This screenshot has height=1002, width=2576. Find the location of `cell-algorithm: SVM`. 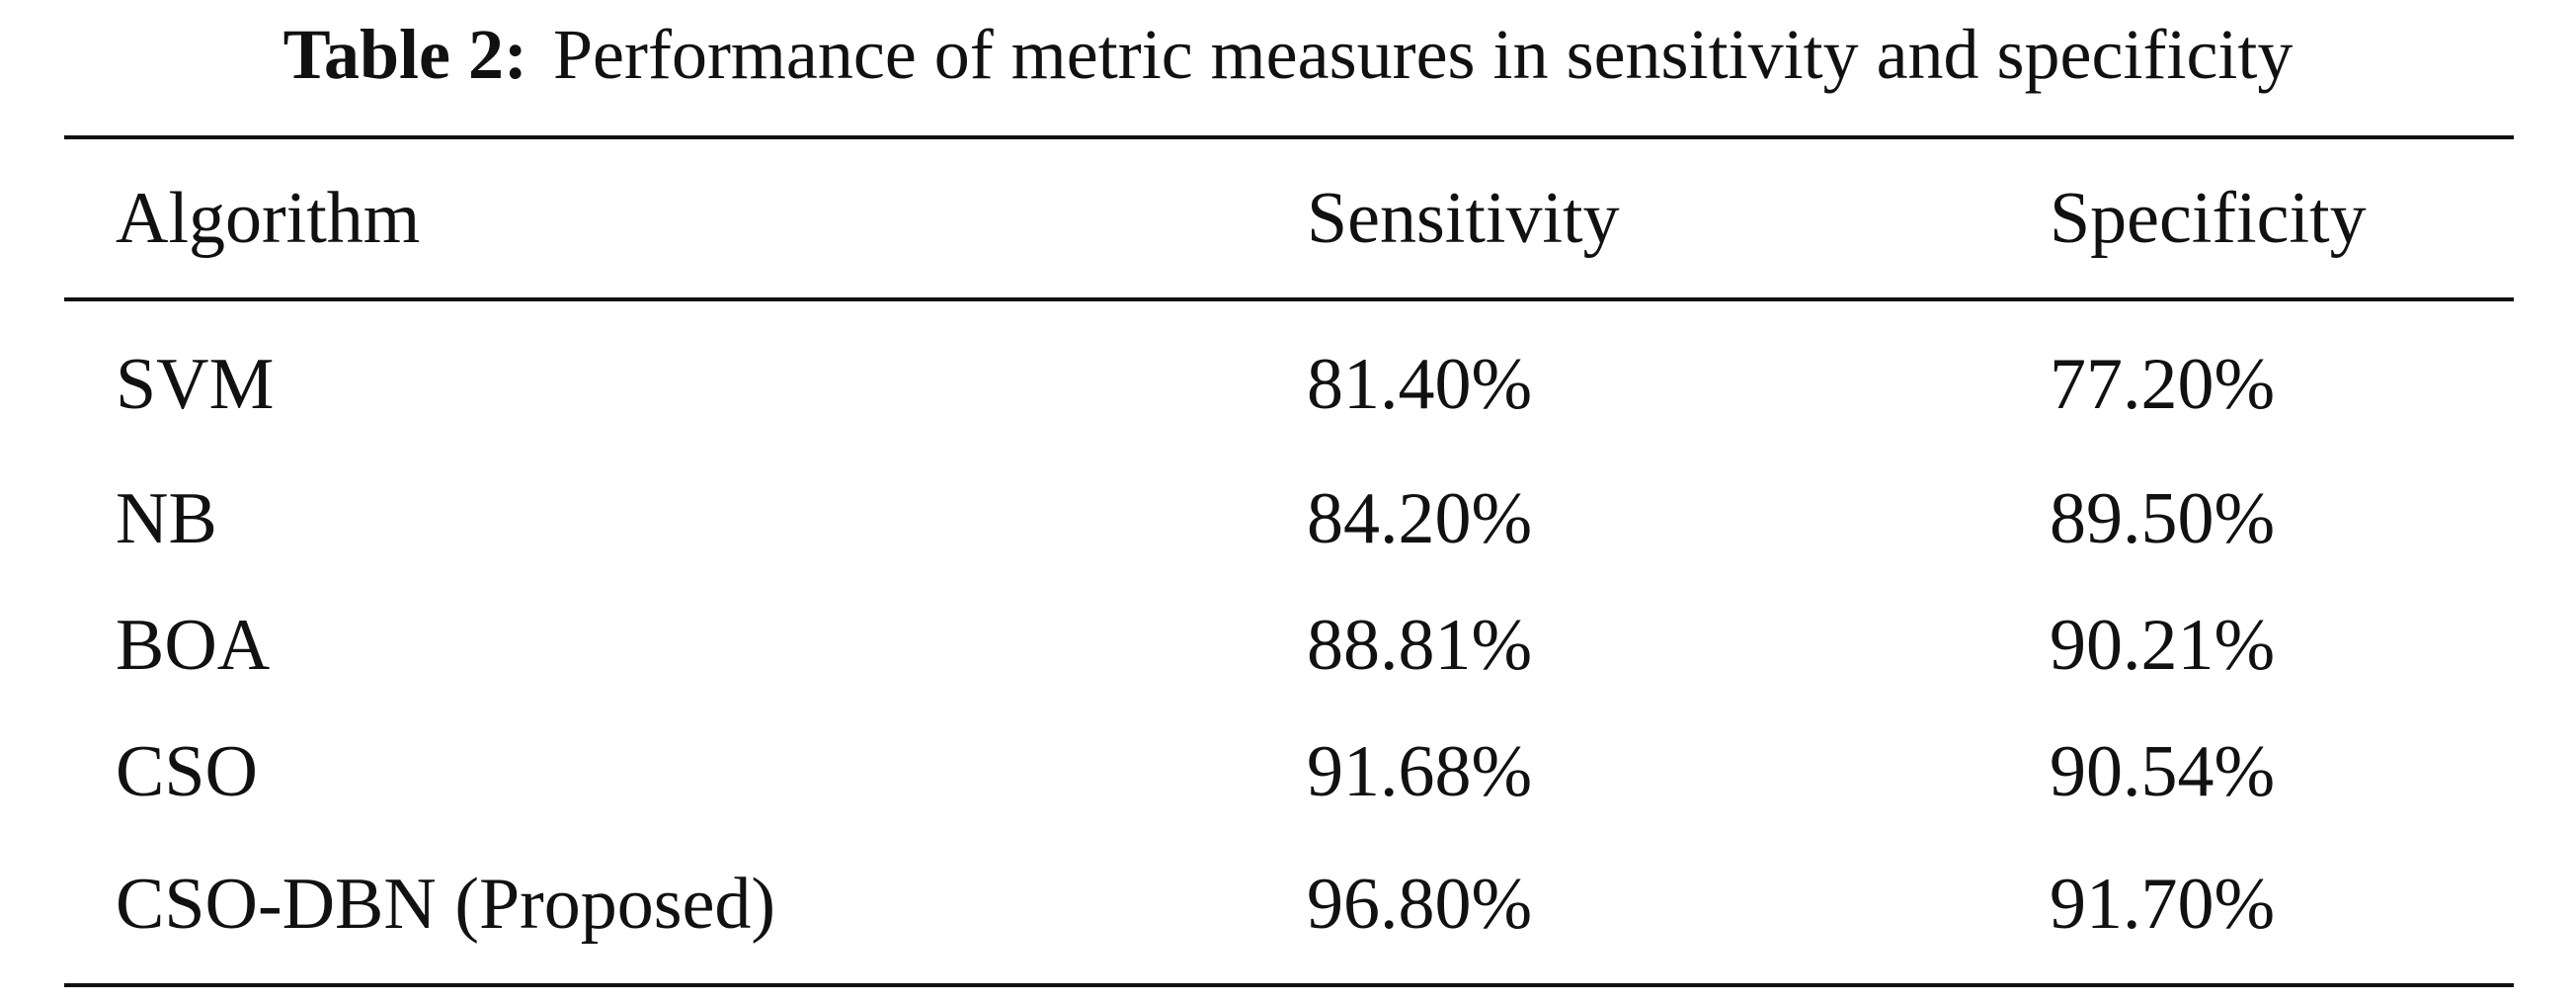

cell-algorithm: SVM is located at coordinates (195, 384).